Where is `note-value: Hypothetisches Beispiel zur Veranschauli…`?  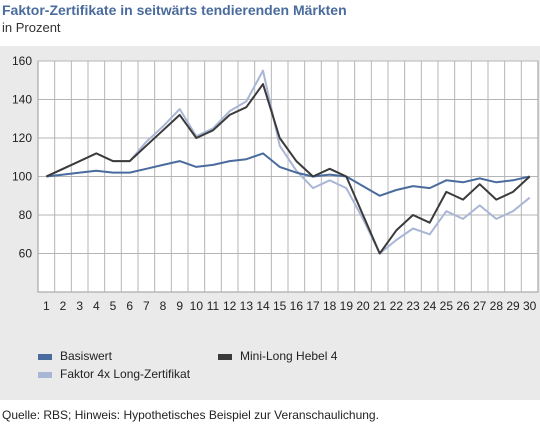
note-value: Hypothetisches Beispiel zur Veranschauli… is located at coordinates (251, 415).